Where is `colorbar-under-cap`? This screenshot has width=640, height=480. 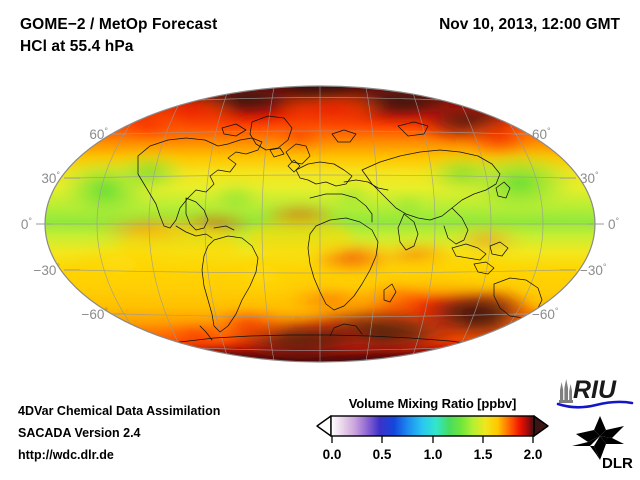 colorbar-under-cap is located at coordinates (324, 426).